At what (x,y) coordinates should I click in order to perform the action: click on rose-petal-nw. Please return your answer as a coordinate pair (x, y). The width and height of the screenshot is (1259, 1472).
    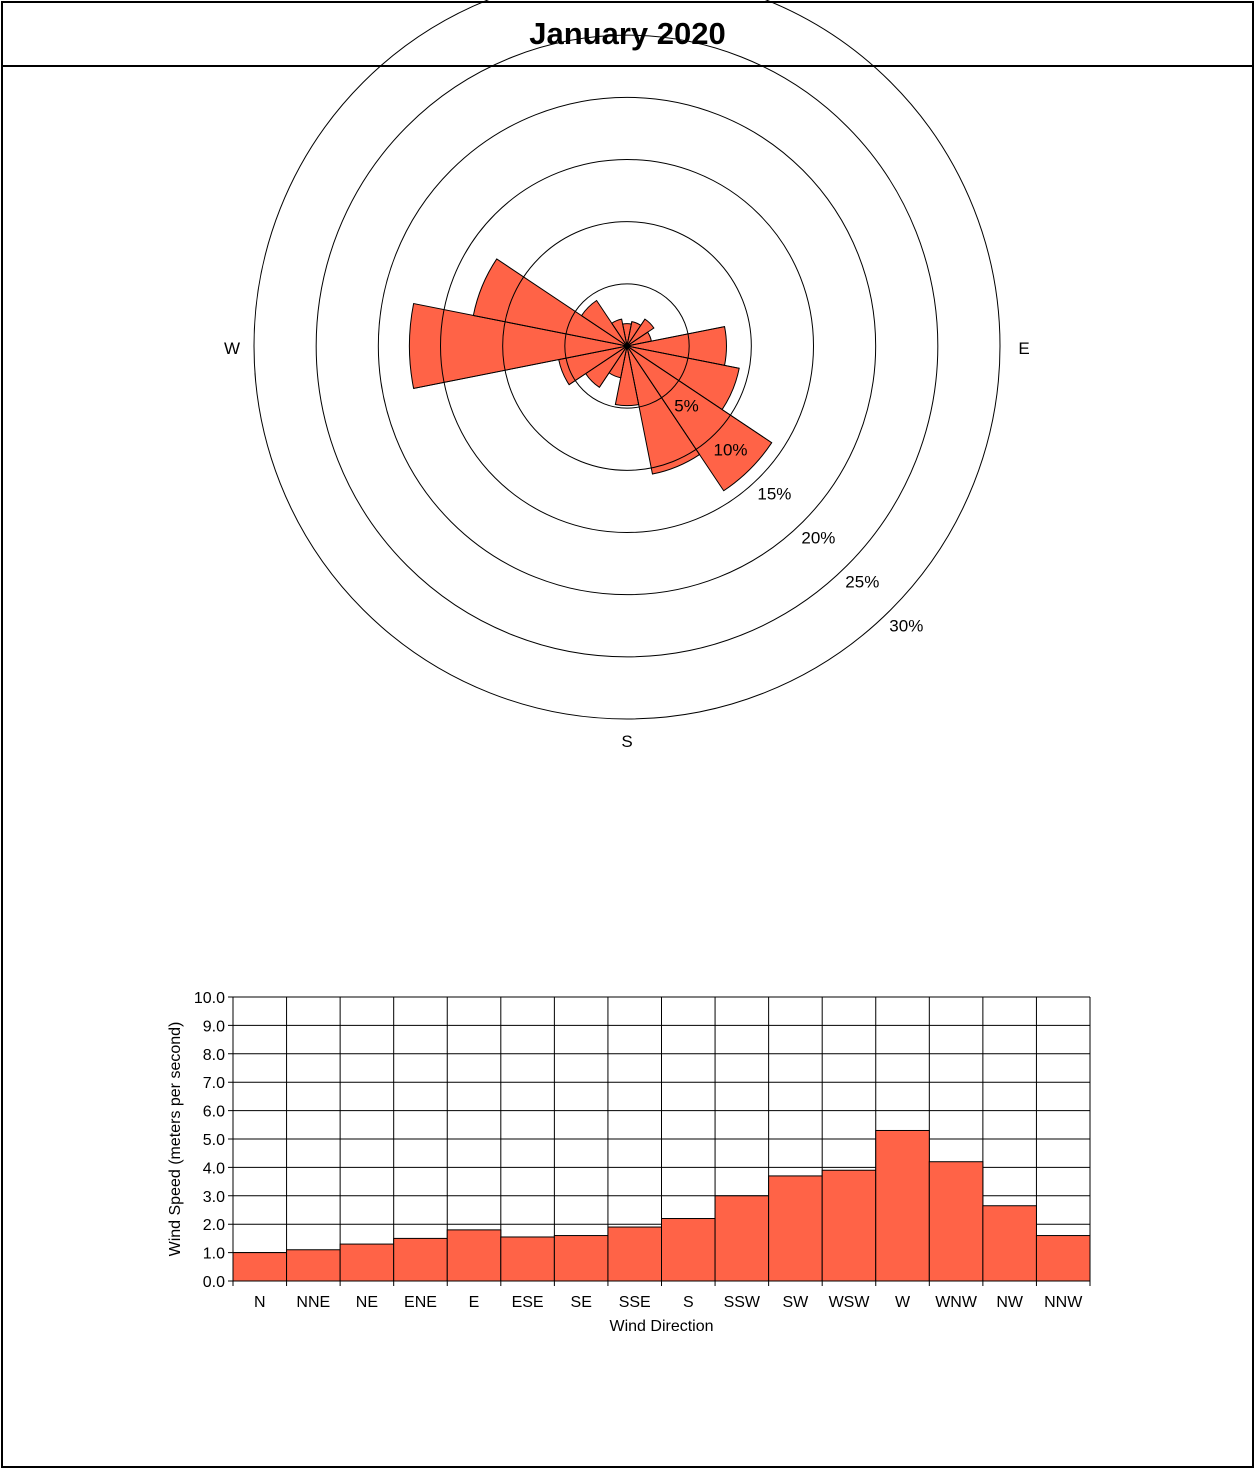
    Looking at the image, I should click on (604, 323).